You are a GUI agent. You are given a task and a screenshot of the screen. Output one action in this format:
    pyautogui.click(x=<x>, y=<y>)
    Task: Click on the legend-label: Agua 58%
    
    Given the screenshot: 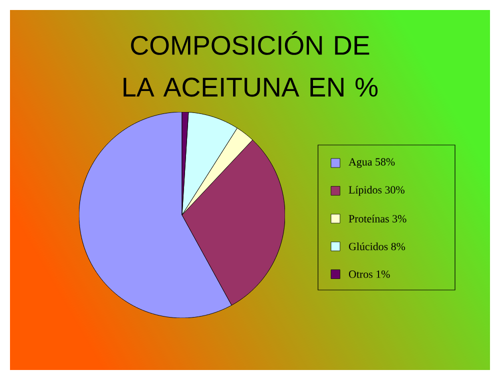 What is the action you would take?
    pyautogui.click(x=371, y=163)
    